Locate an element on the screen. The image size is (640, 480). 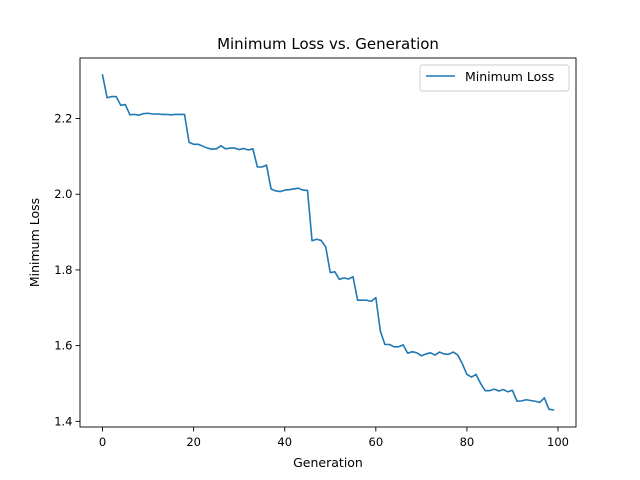
legend-label-minimum-loss: Minimum Loss is located at coordinates (509, 76).